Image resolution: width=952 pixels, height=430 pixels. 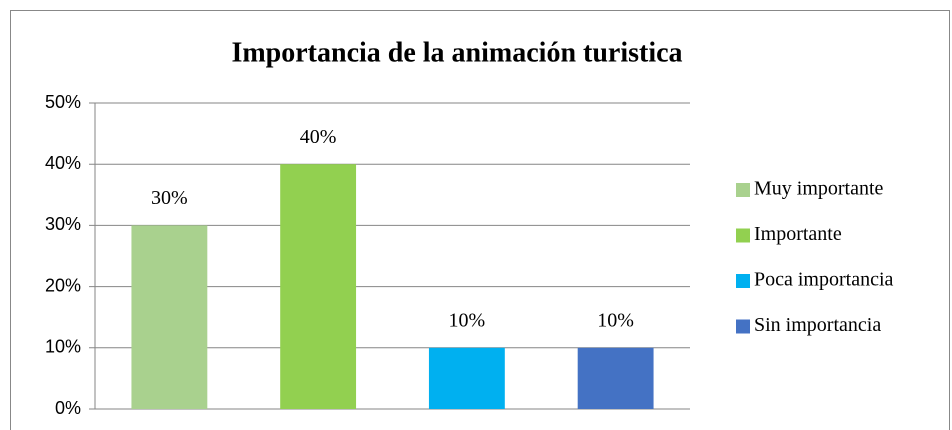 What do you see at coordinates (63, 224) in the screenshot?
I see `y-tick-label: 30%` at bounding box center [63, 224].